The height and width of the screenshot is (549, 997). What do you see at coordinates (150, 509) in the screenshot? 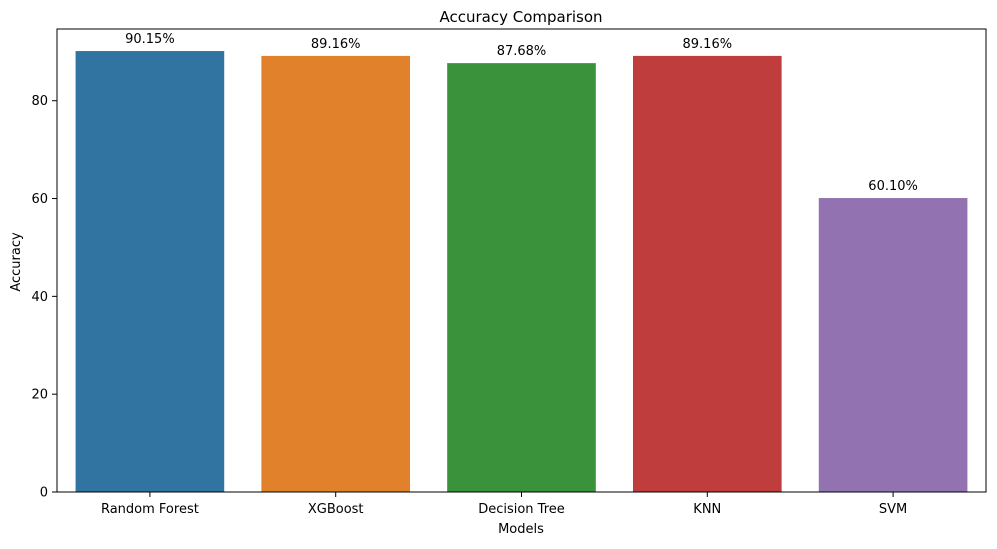
I see `x-tick-label: Random Forest` at bounding box center [150, 509].